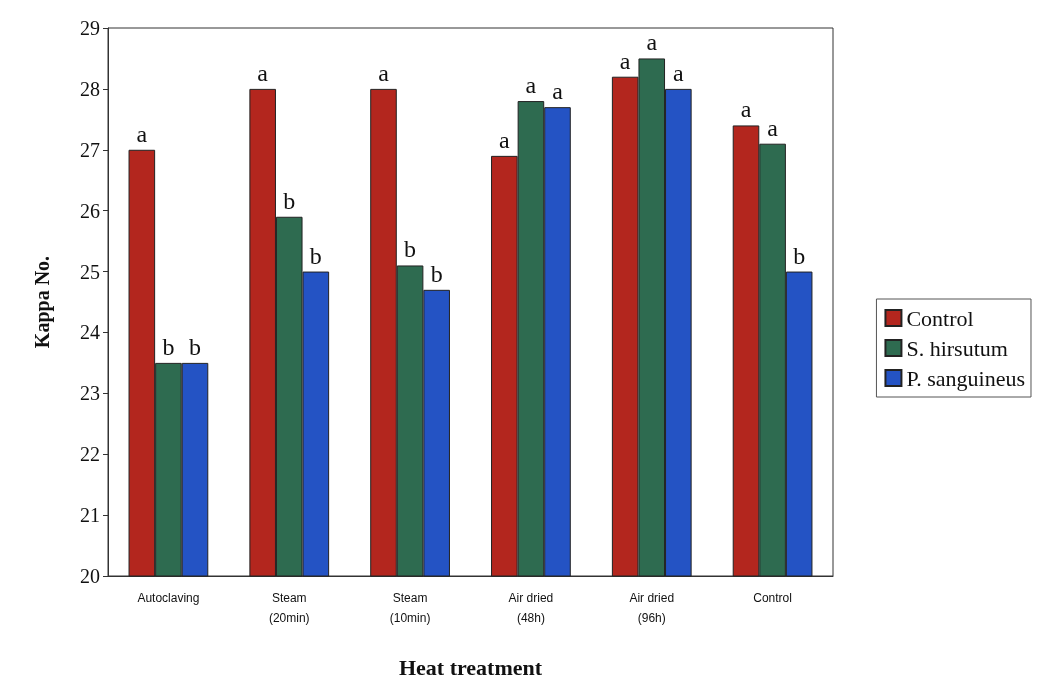 The width and height of the screenshot is (1041, 697). What do you see at coordinates (940, 318) in the screenshot?
I see `legend-label: Control` at bounding box center [940, 318].